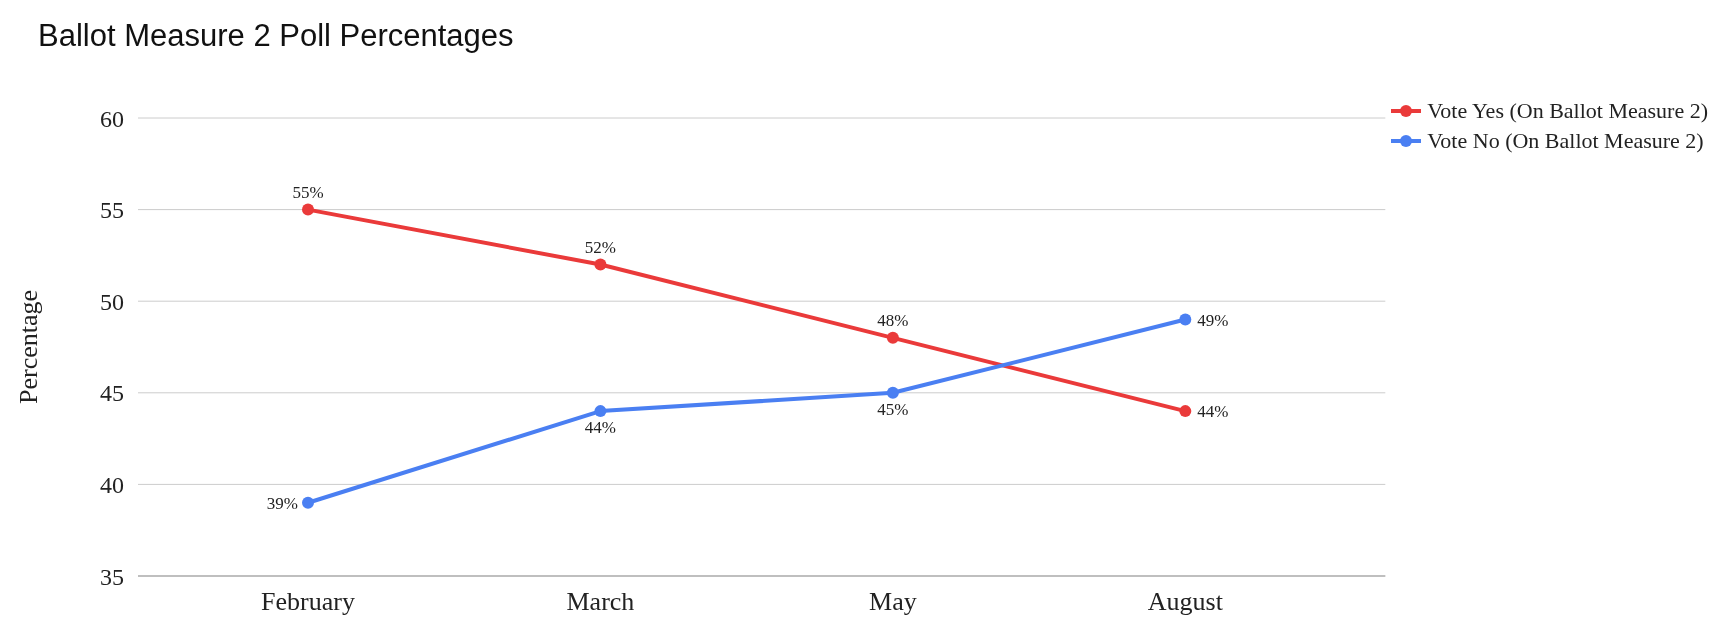 The height and width of the screenshot is (644, 1732). Describe the element at coordinates (112, 393) in the screenshot. I see `y-tick-label: 45` at that location.